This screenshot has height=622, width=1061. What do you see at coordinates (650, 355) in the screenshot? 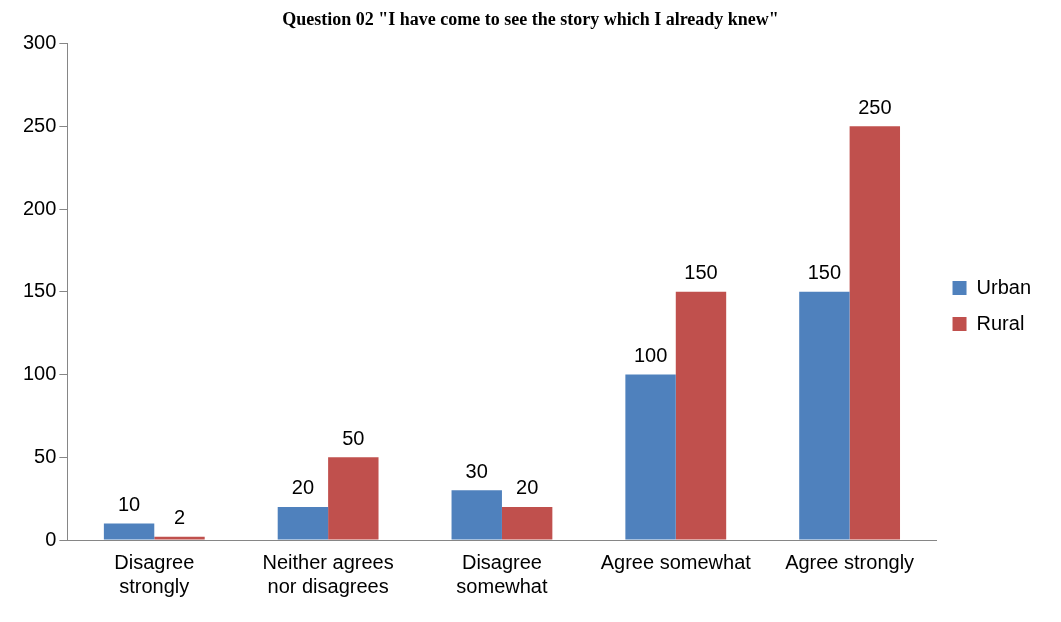
I see `data-label: 100` at bounding box center [650, 355].